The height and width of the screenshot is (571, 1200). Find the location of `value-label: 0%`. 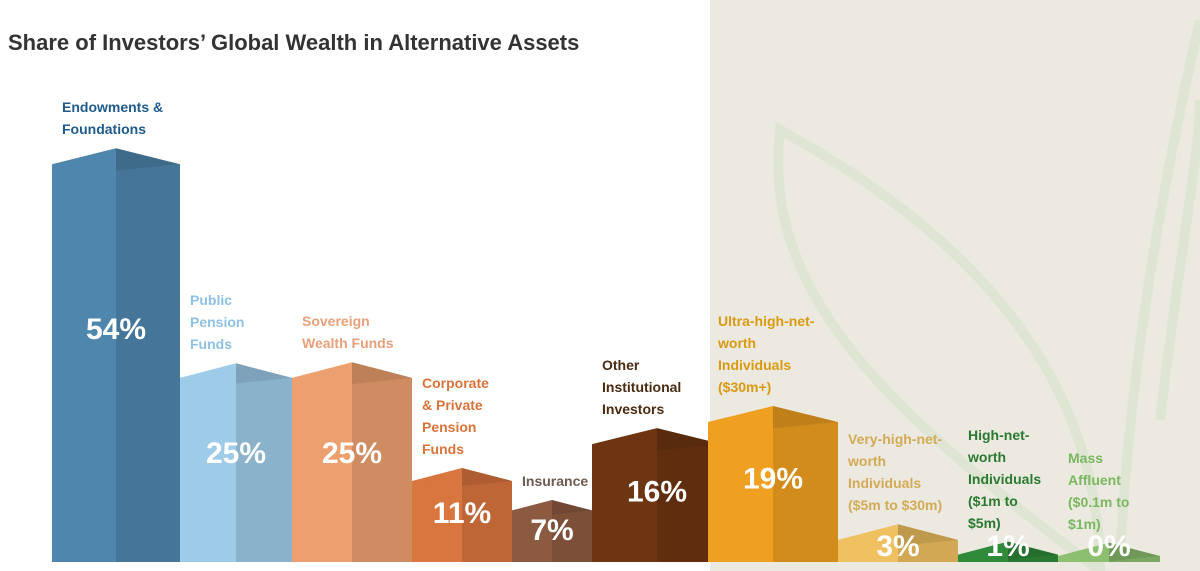

value-label: 0% is located at coordinates (1108, 546).